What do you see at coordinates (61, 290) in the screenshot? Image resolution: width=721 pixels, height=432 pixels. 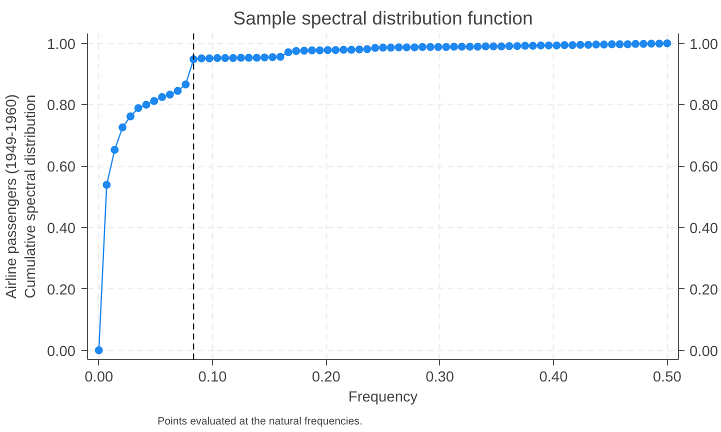 I see `y-tick-label: 0.20` at bounding box center [61, 290].